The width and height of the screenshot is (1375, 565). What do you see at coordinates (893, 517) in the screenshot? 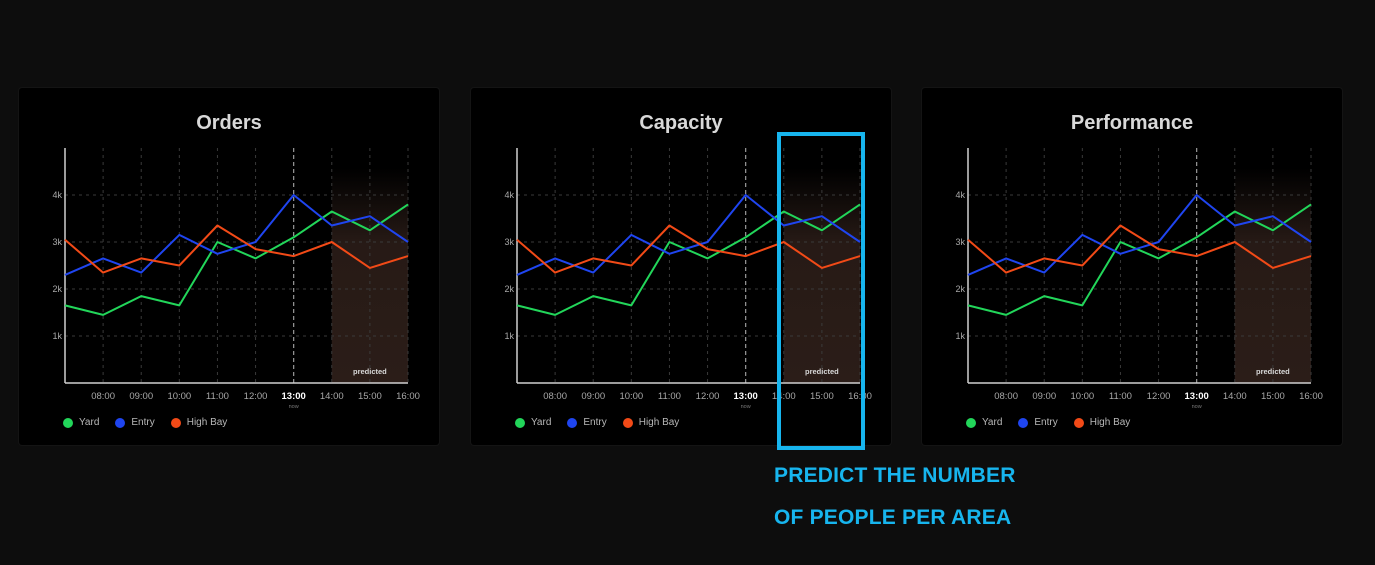
I see `annotation-line-2: OF PEOPLE PER AREA` at bounding box center [893, 517].